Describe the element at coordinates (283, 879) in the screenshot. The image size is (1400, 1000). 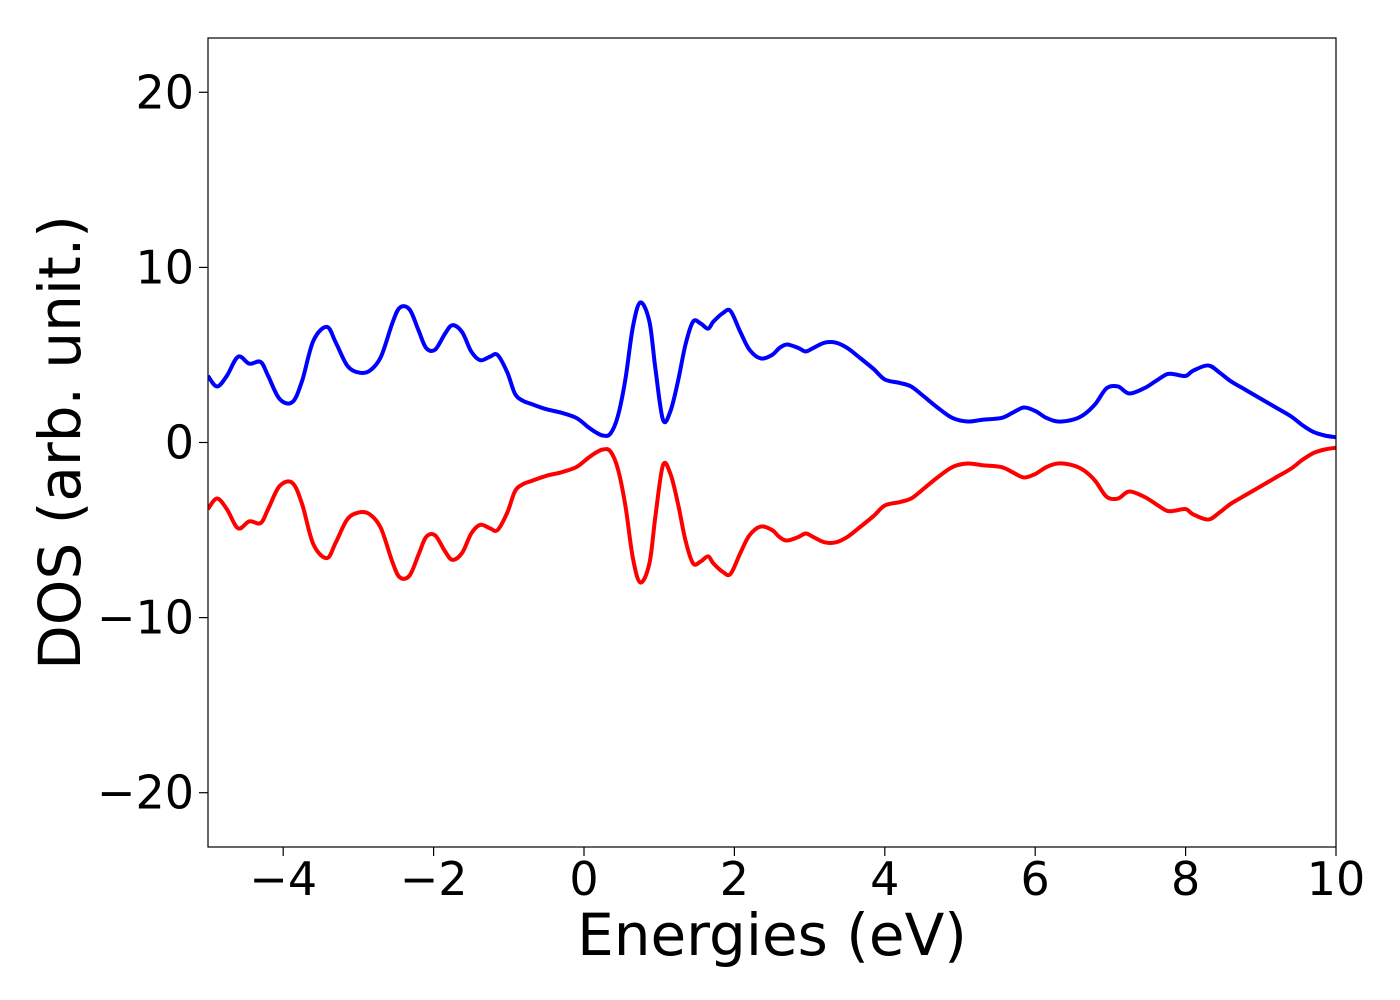
I see `x-tick-label: −4` at that location.